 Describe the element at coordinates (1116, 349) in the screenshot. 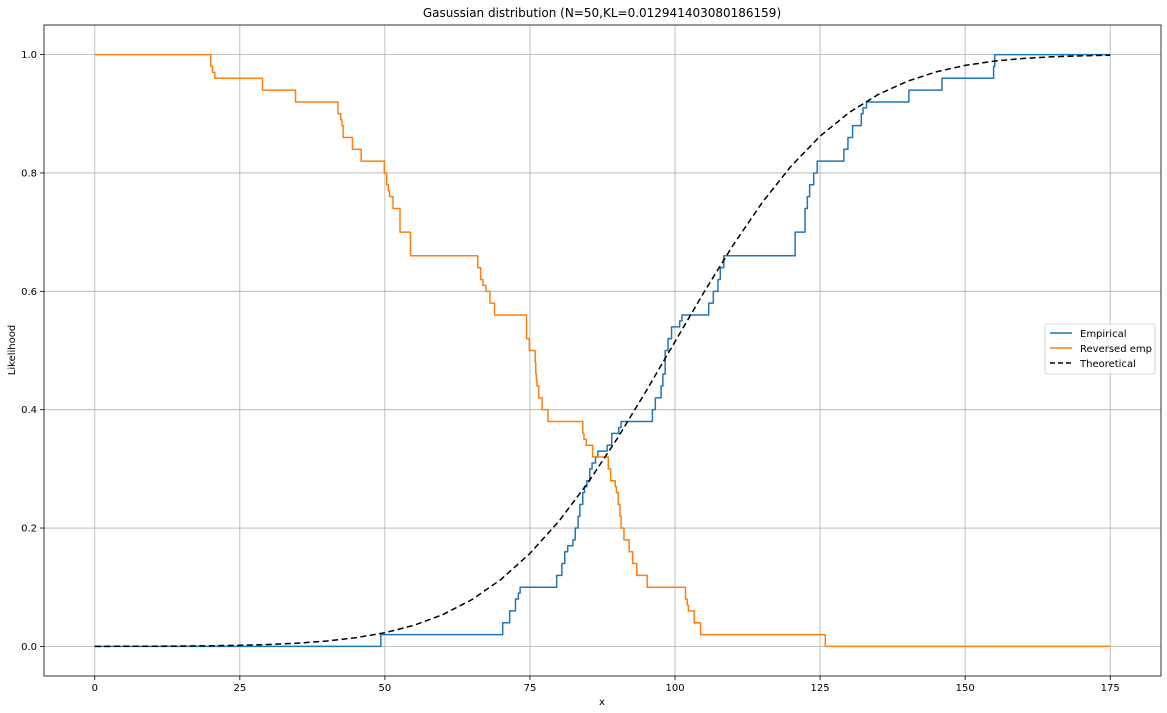

I see `legend-label-reversed-emp: Reversed emp` at that location.